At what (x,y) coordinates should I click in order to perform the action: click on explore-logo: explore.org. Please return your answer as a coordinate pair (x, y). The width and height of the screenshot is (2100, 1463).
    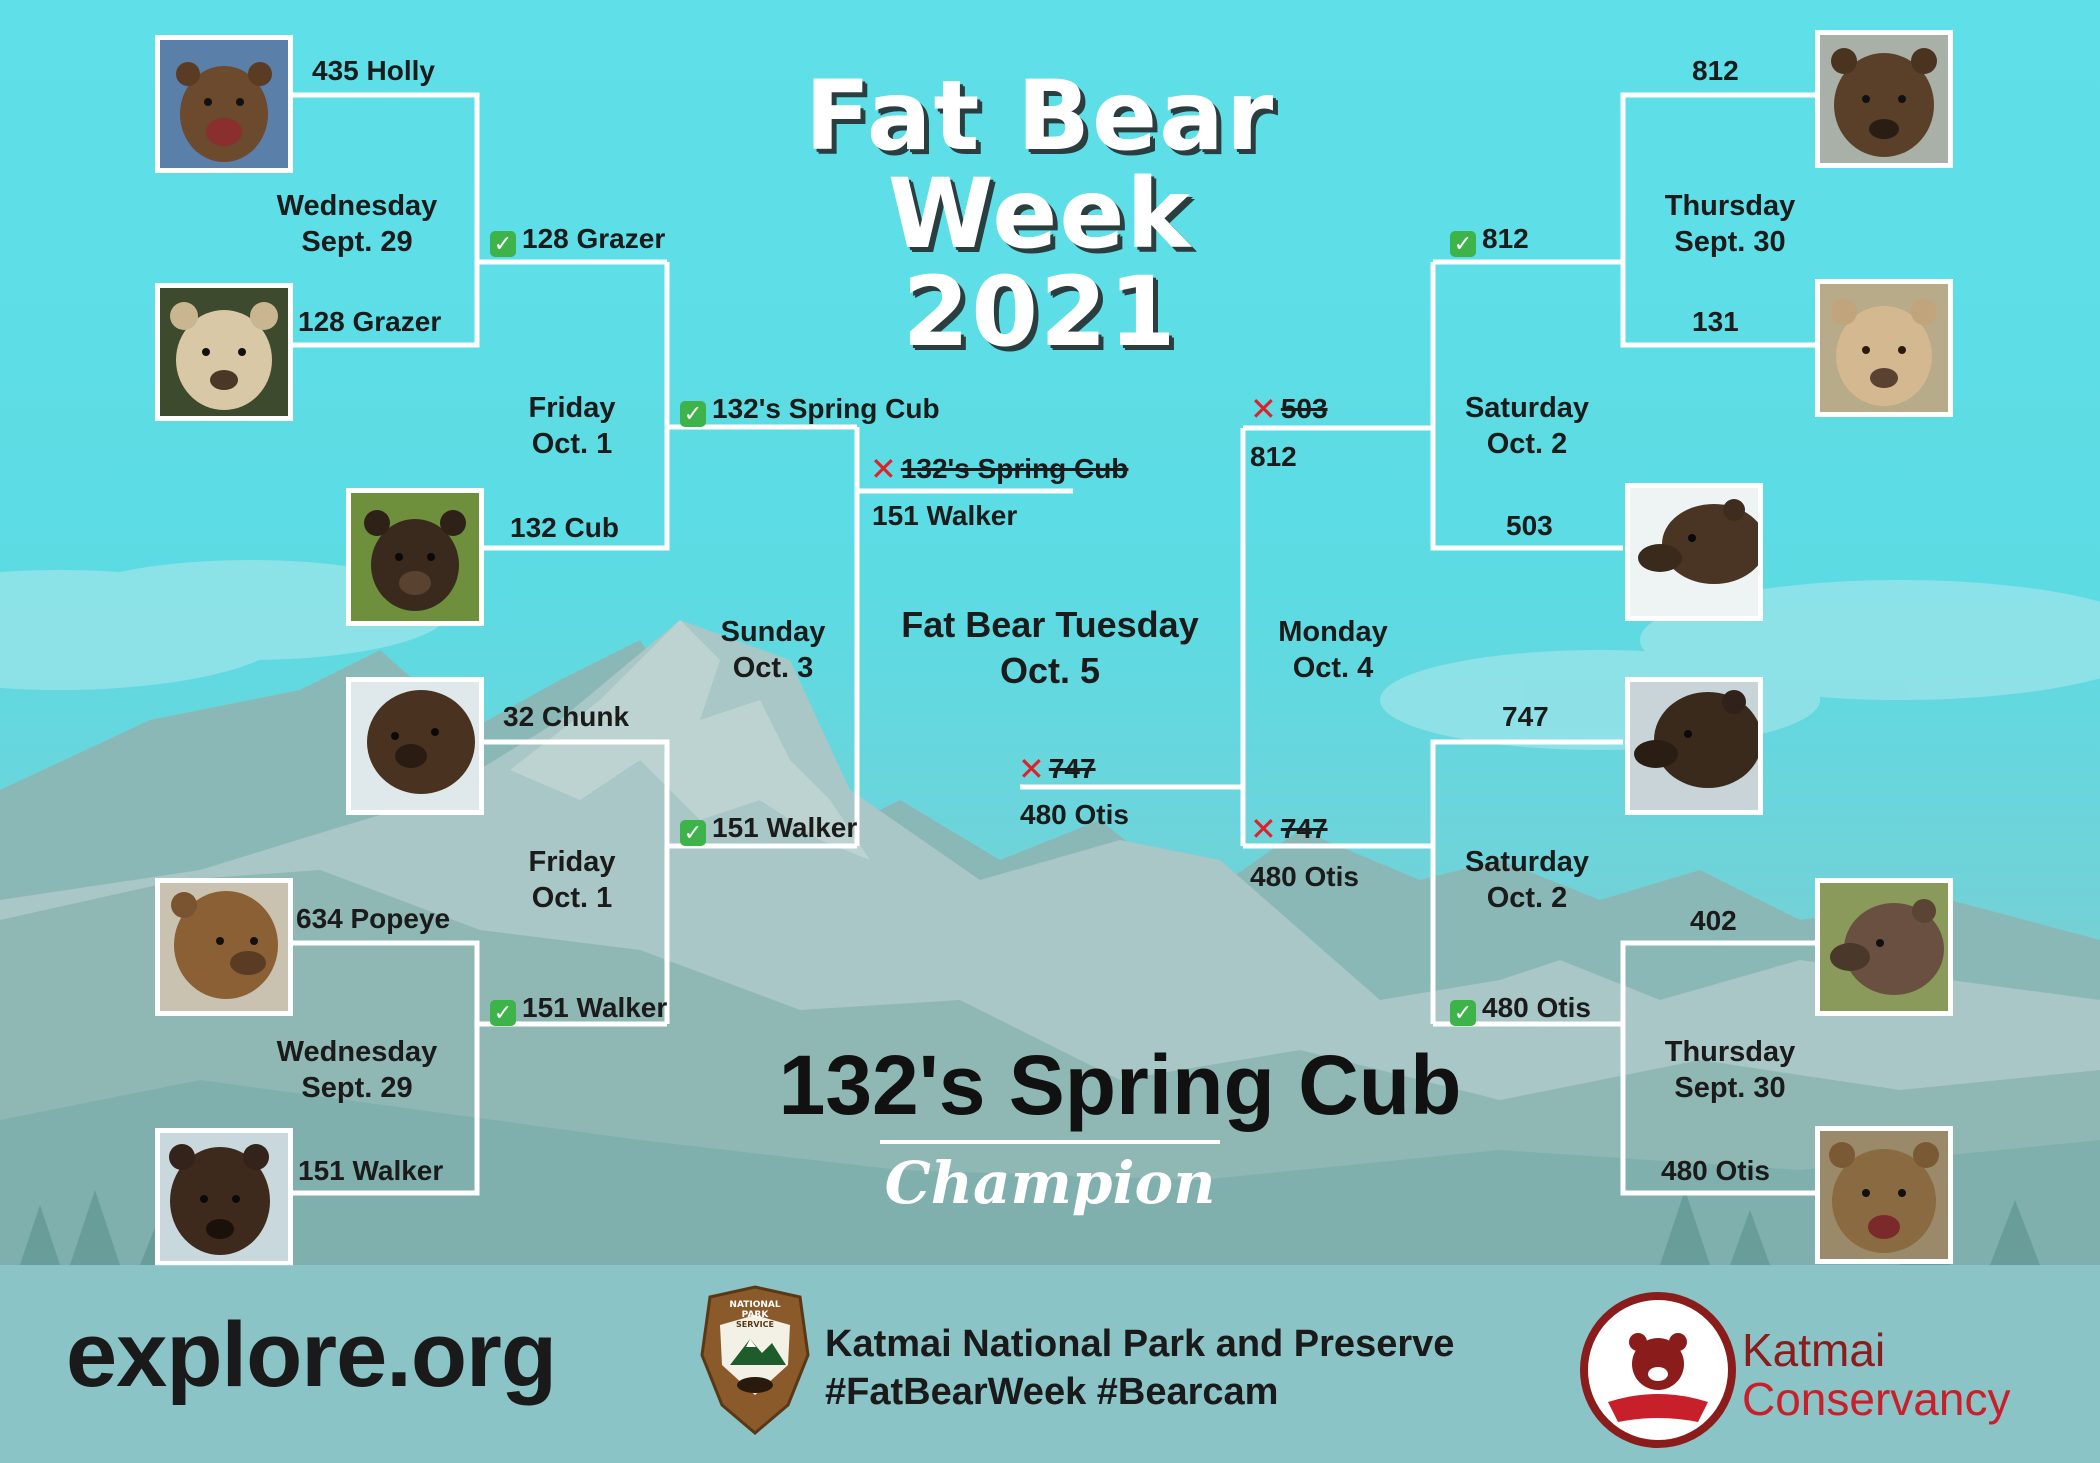
    Looking at the image, I should click on (311, 1355).